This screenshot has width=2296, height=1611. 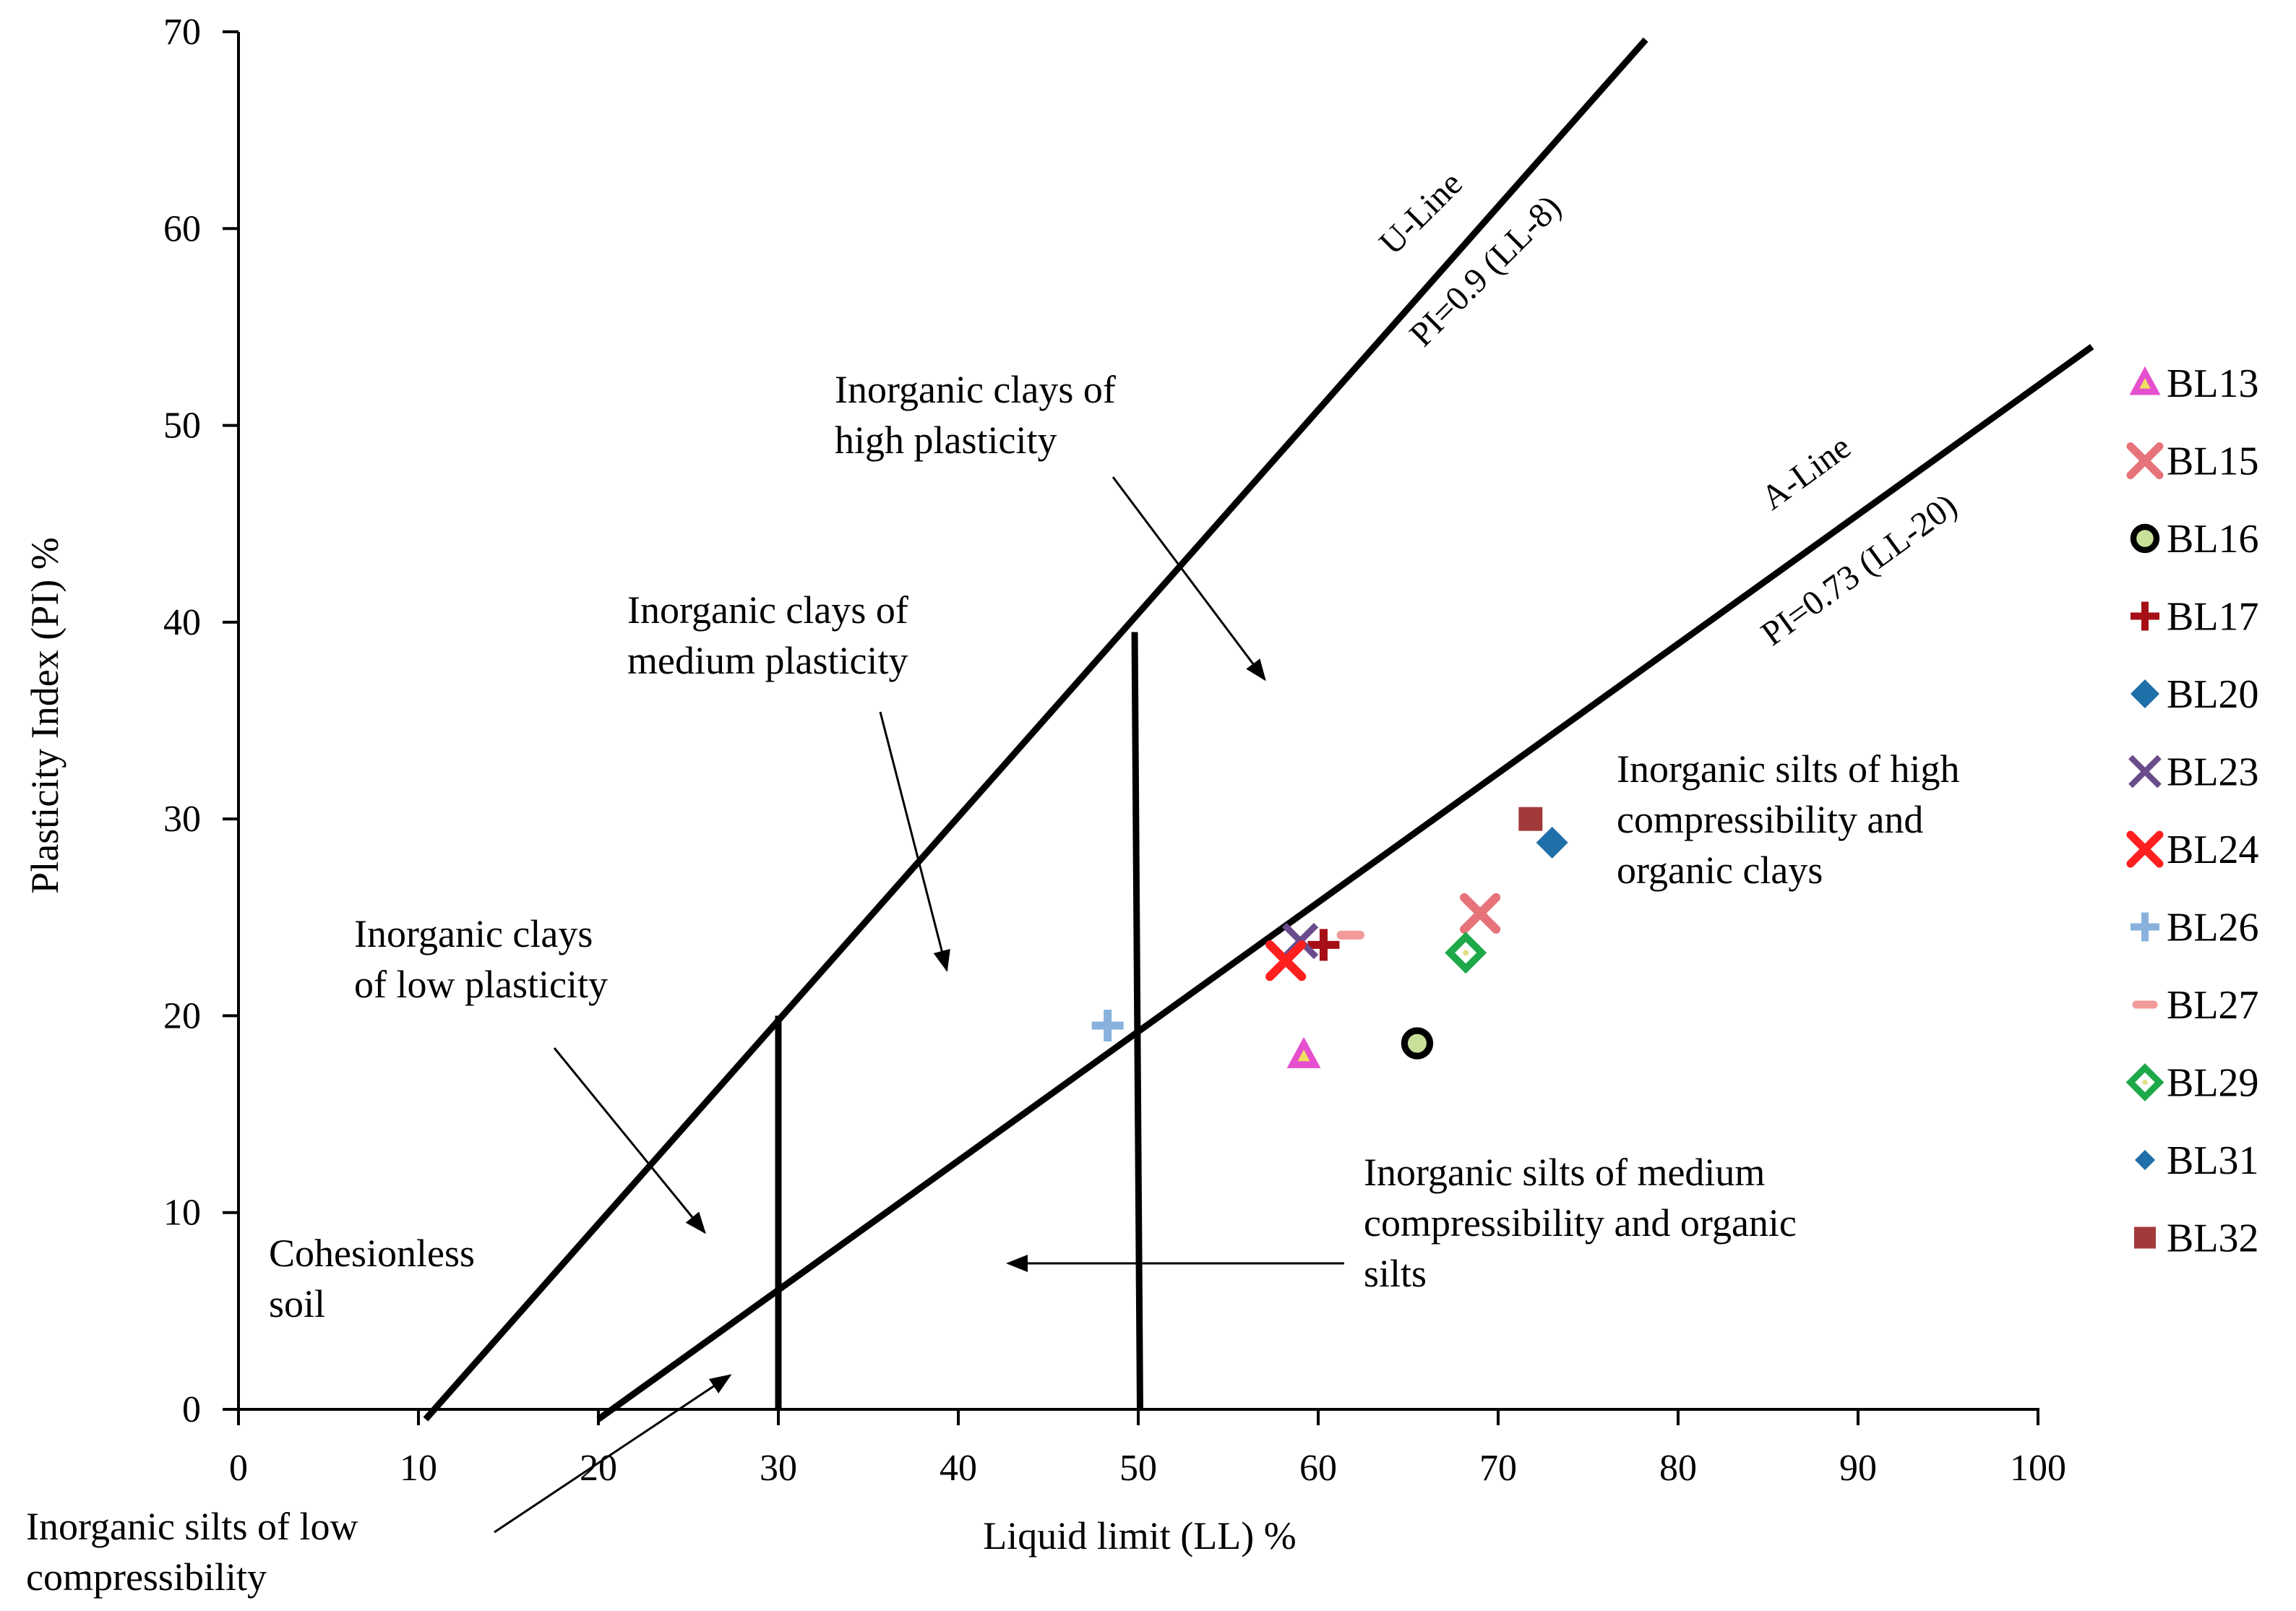 I want to click on point-bl13, so click(x=1303, y=1052).